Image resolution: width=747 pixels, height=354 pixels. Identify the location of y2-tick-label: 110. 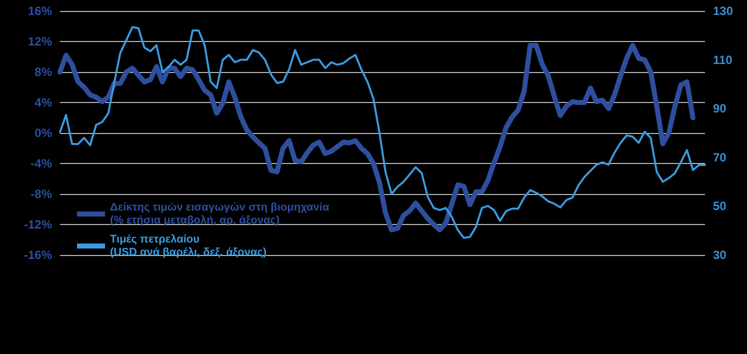
(723, 59).